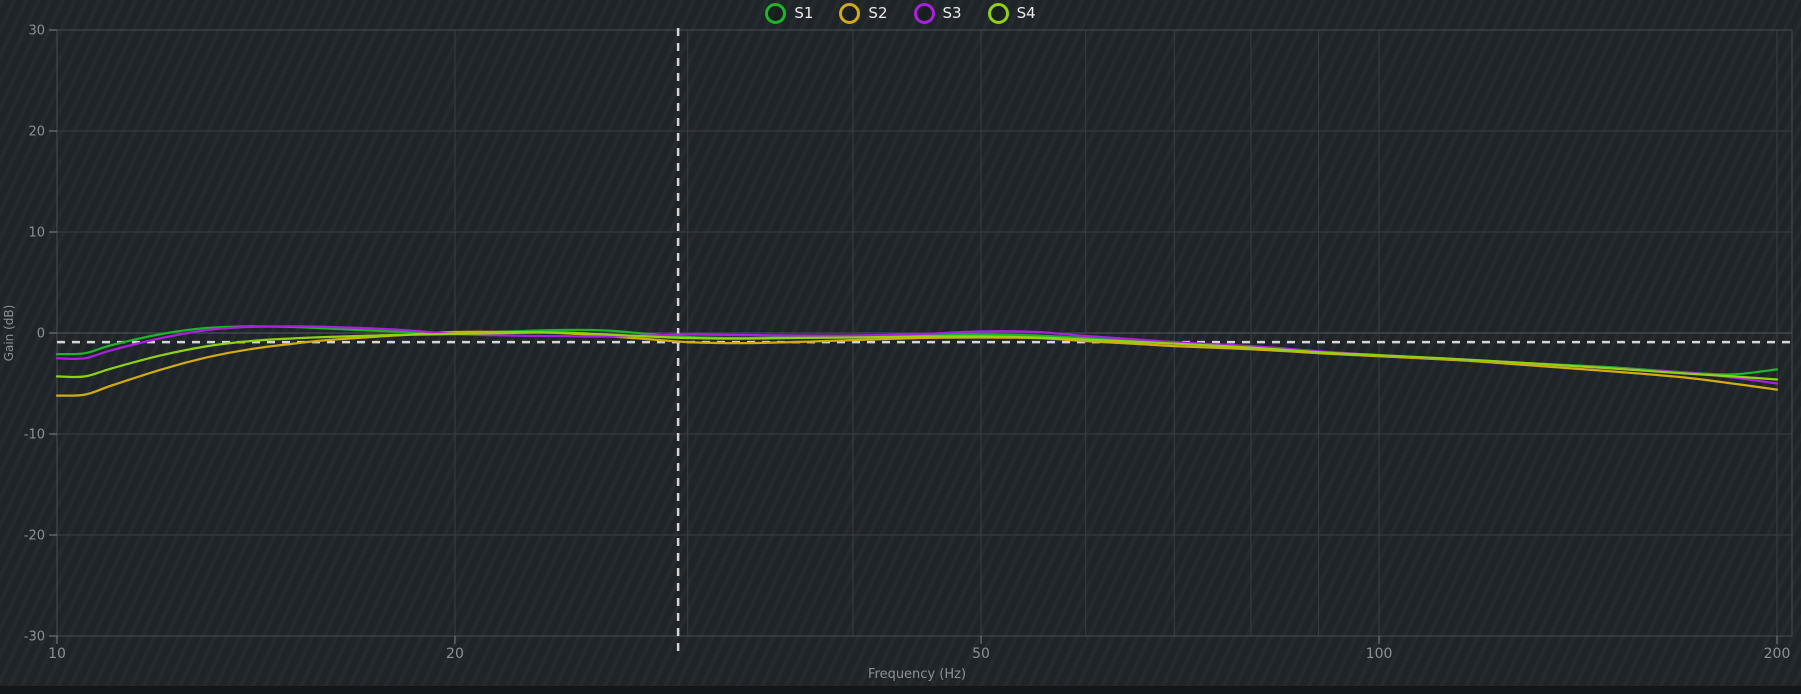  Describe the element at coordinates (1026, 13) in the screenshot. I see `legend-label-s4: S4` at that location.